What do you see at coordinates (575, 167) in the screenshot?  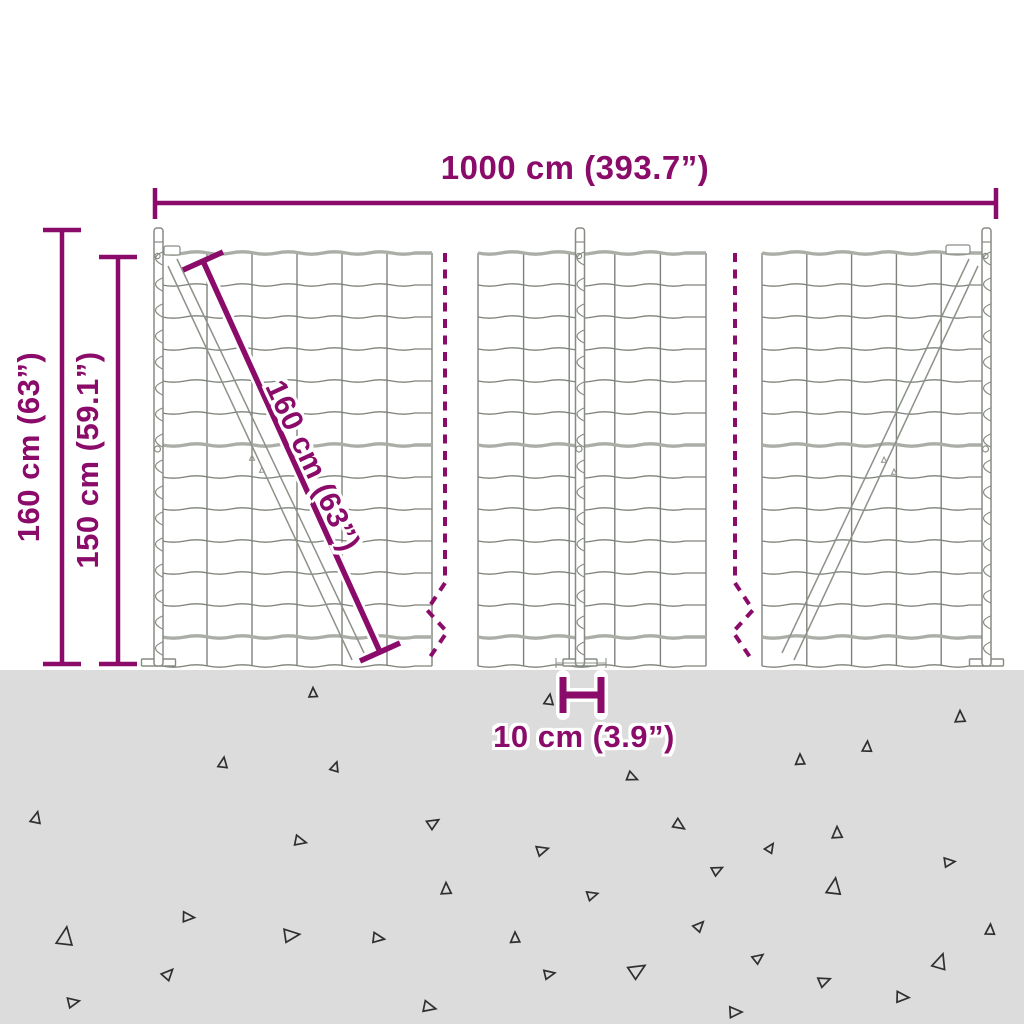 I see `dimension-label-total-width: 1000 cm (393.7”)` at bounding box center [575, 167].